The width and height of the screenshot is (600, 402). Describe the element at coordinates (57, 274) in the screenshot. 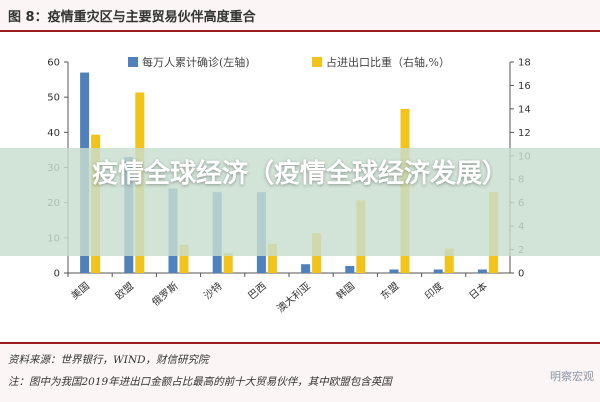

I see `left-tick-label: 0` at that location.